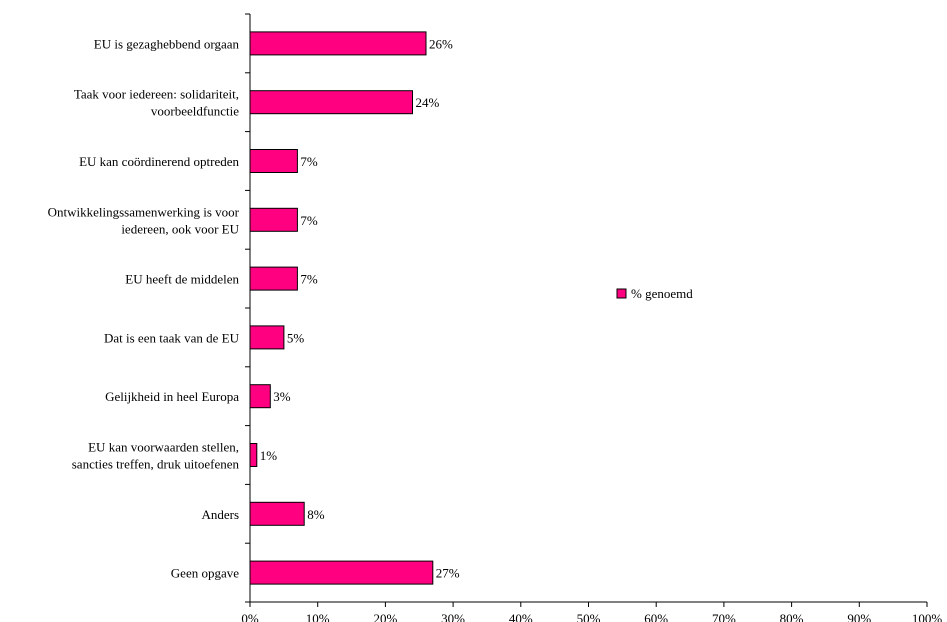 The height and width of the screenshot is (622, 947). Describe the element at coordinates (282, 396) in the screenshot. I see `data-label: 3%` at that location.